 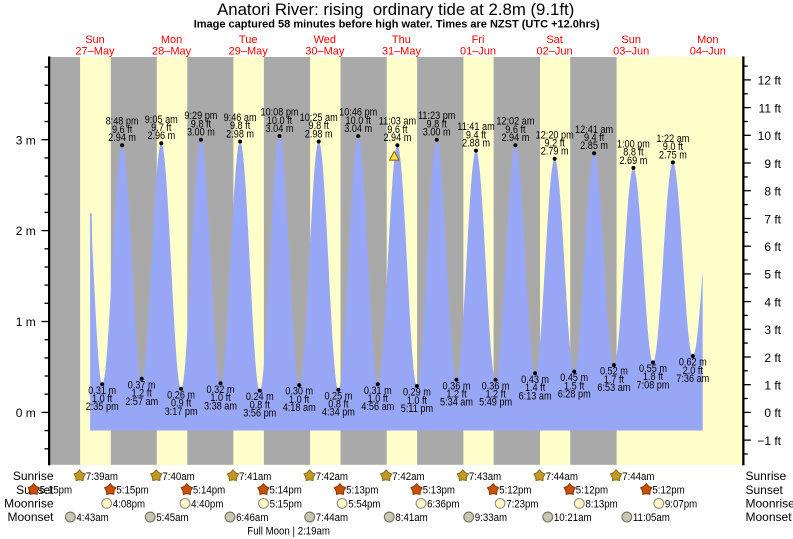 What do you see at coordinates (443, 505) in the screenshot?
I see `svg-text: 6:36pm` at bounding box center [443, 505].